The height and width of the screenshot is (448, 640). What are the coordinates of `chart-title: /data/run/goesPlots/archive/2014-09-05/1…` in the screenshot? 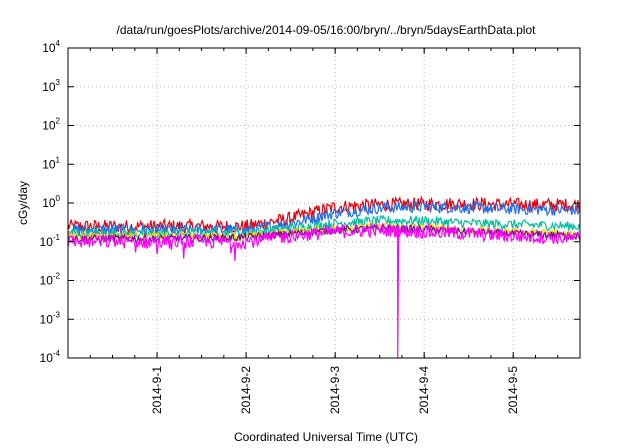 It's located at (327, 30).